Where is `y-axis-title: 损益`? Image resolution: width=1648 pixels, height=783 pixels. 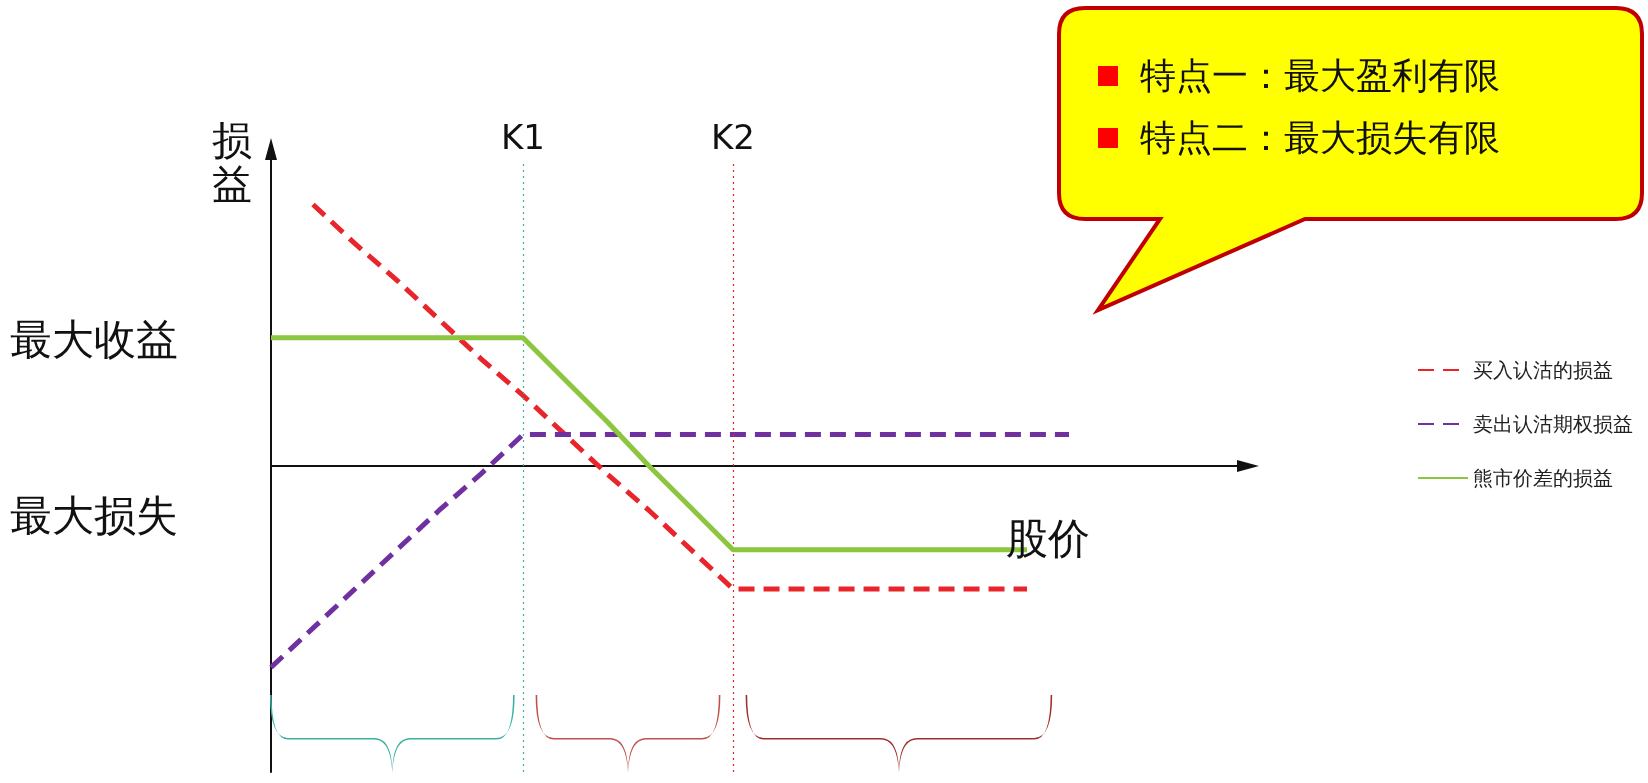 y-axis-title: 损益 is located at coordinates (232, 162).